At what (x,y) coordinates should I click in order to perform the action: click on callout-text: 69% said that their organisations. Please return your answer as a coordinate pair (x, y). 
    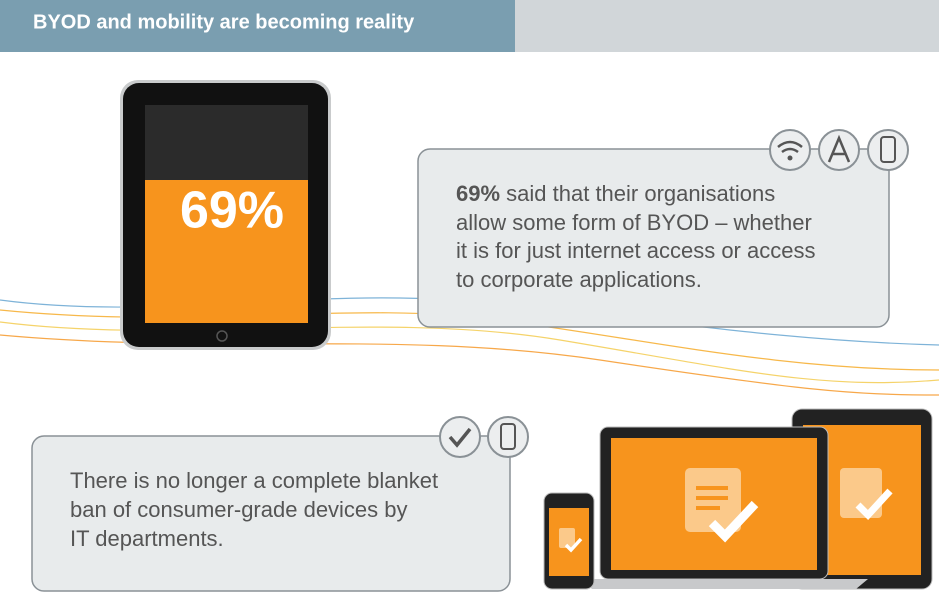
    Looking at the image, I should click on (615, 193).